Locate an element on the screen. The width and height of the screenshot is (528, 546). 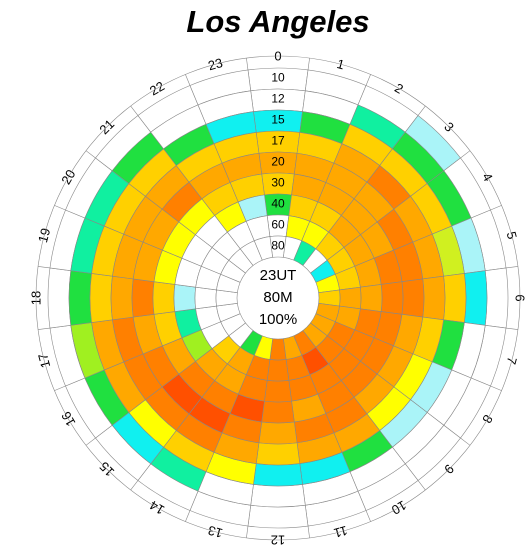
band-label: 80 is located at coordinates (278, 246).